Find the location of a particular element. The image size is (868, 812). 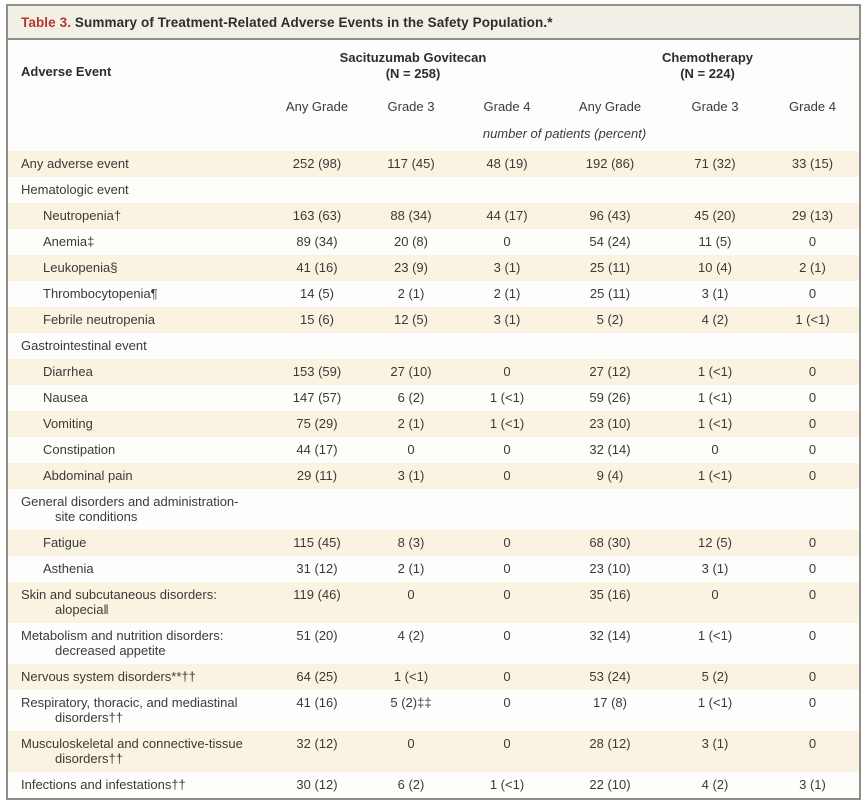

subcolumn-header-grade-3: Grade 3 is located at coordinates (715, 106).